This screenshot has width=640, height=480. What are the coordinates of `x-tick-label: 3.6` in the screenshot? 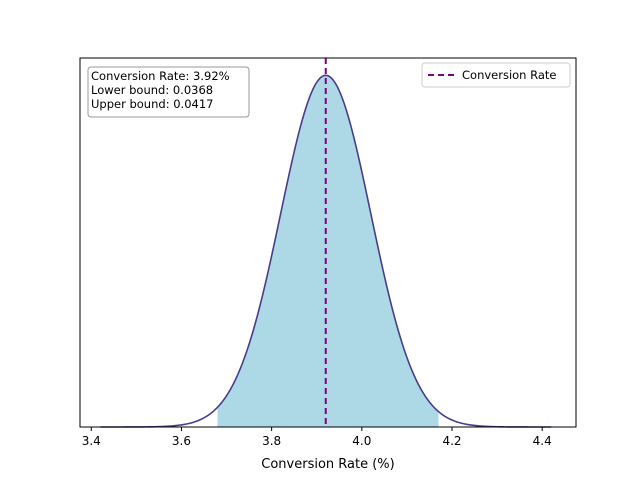 It's located at (181, 441).